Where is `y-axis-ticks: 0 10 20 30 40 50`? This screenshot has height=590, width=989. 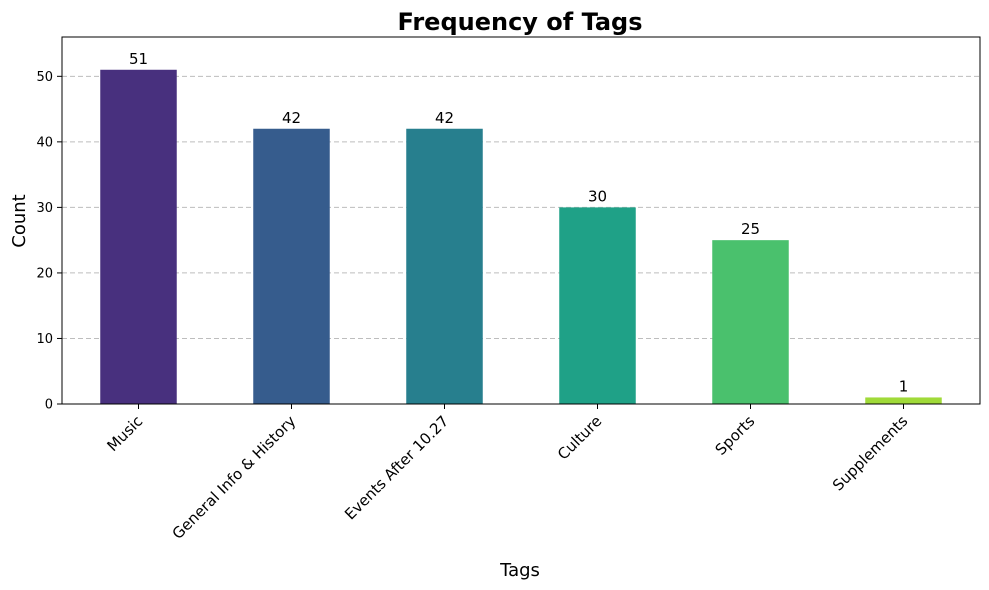
y-axis-ticks: 0 10 20 30 40 50 is located at coordinates (49, 241).